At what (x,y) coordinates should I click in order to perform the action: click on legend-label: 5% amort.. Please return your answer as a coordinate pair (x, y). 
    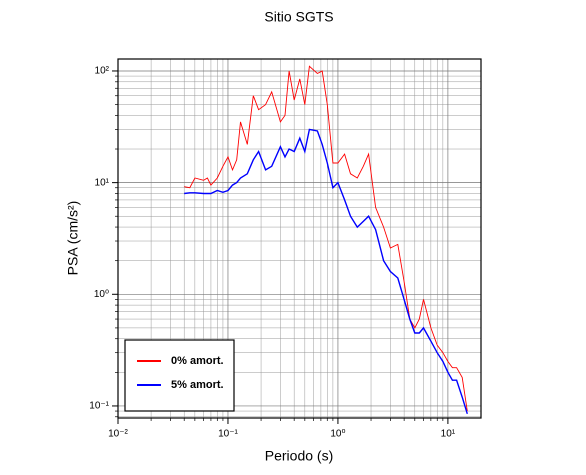
    Looking at the image, I should click on (197, 385).